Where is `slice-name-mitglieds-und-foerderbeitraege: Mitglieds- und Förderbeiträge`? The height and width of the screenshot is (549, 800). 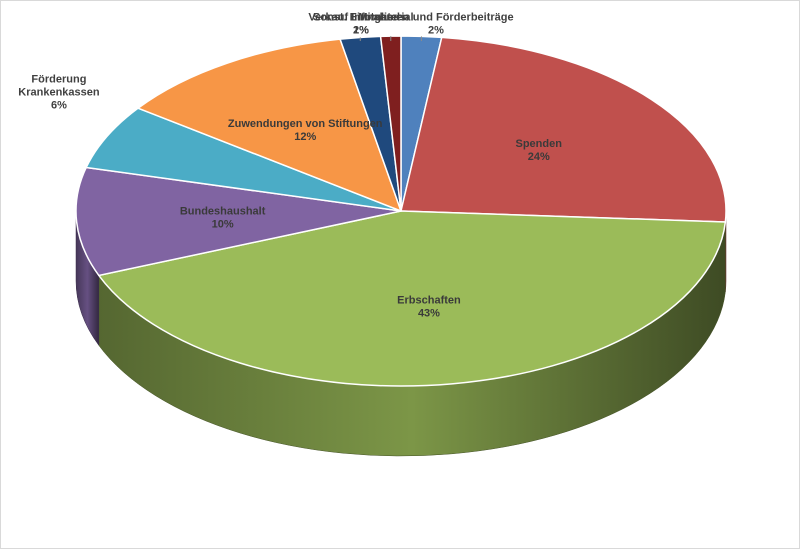
slice-name-mitglieds-und-foerderbeitraege: Mitglieds- und Förderbeiträge is located at coordinates (435, 18).